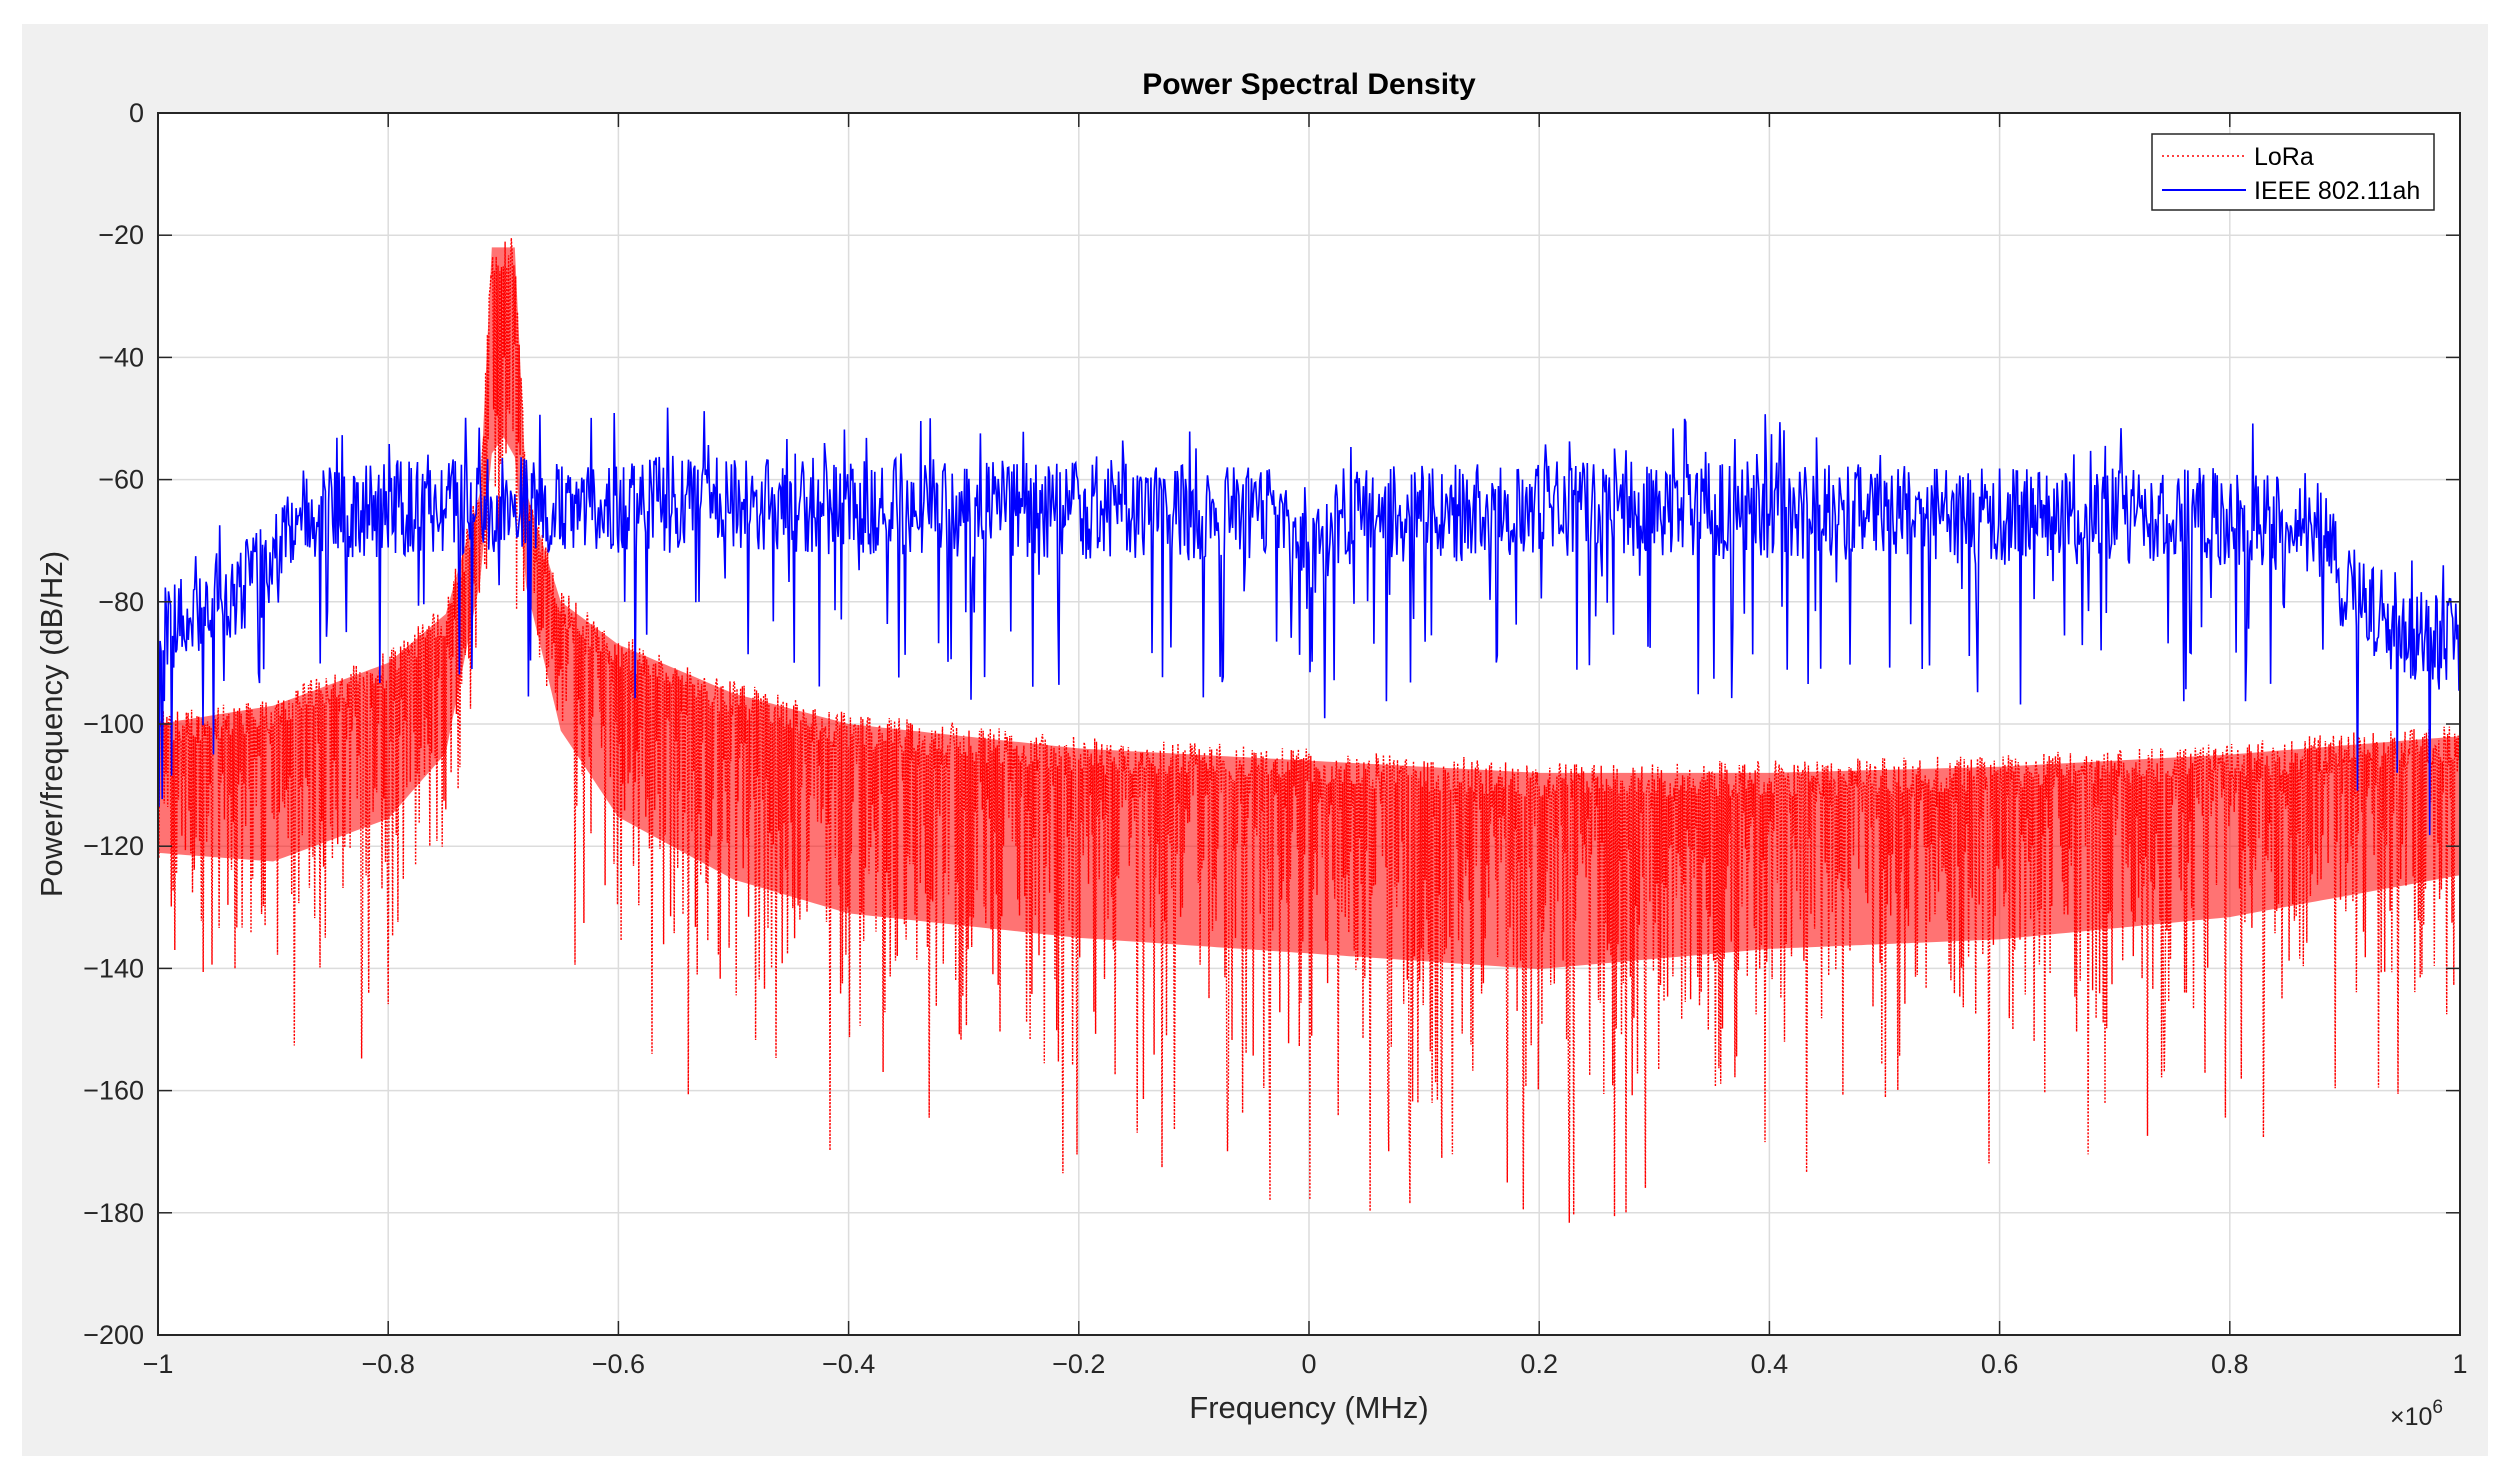 The width and height of the screenshot is (2510, 1484). I want to click on x-tick-label: 0.4, so click(1770, 1364).